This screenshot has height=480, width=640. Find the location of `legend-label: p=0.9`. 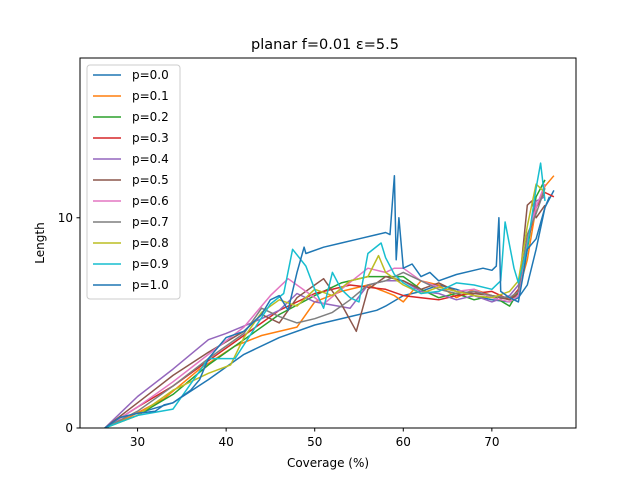

legend-label: p=0.9 is located at coordinates (150, 264).